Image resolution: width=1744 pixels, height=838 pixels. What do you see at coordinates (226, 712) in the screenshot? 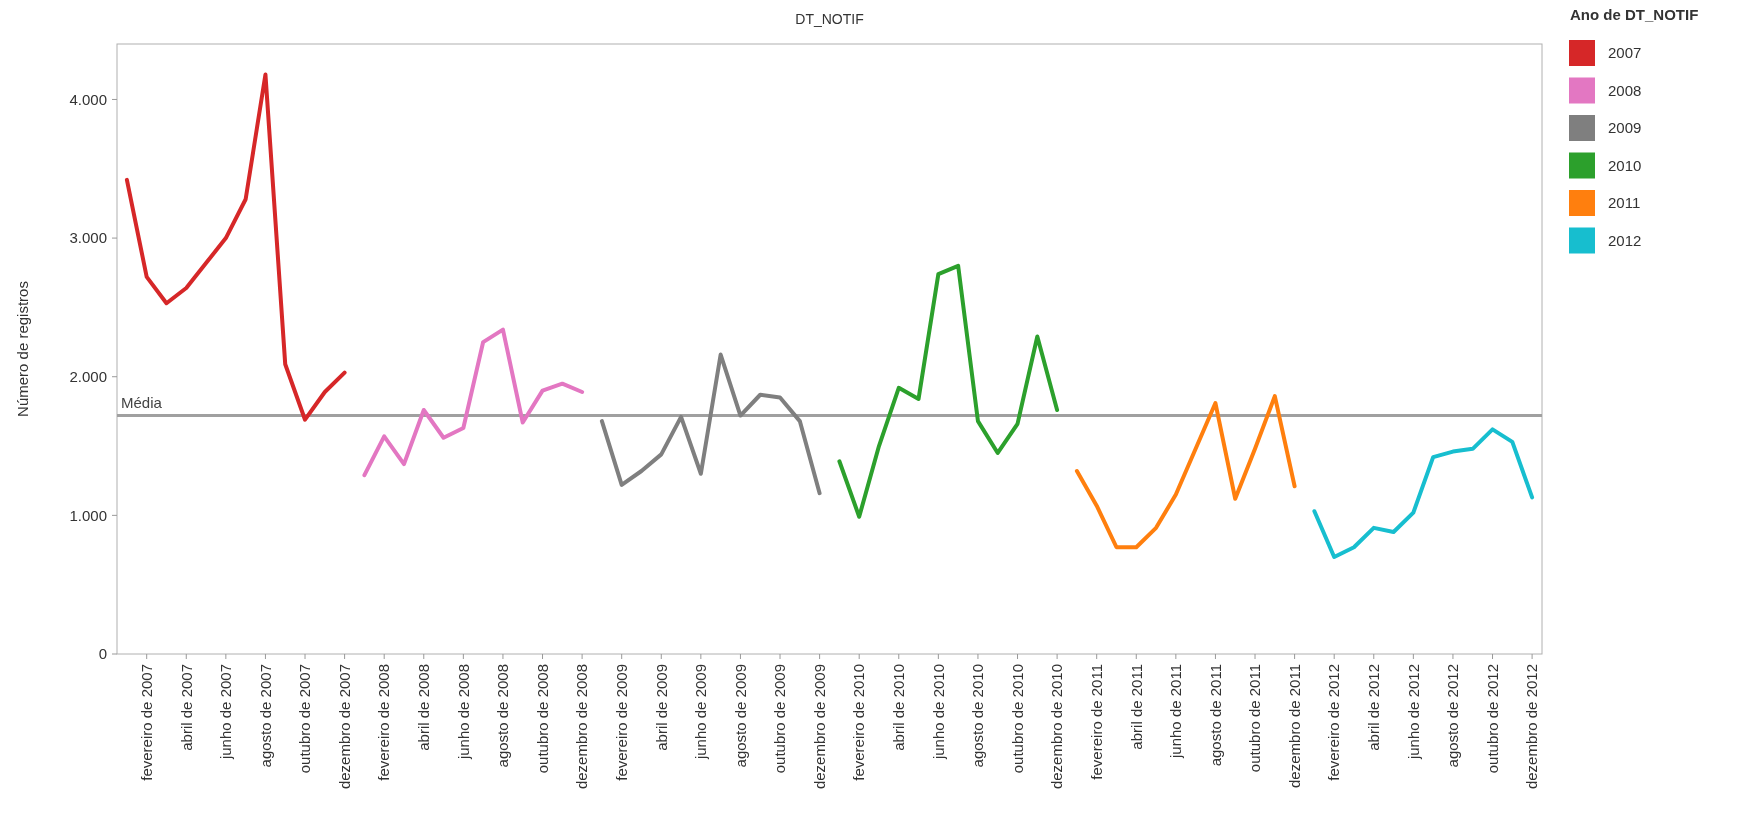
I see `x-tick-label: junho de 2007` at bounding box center [226, 712].